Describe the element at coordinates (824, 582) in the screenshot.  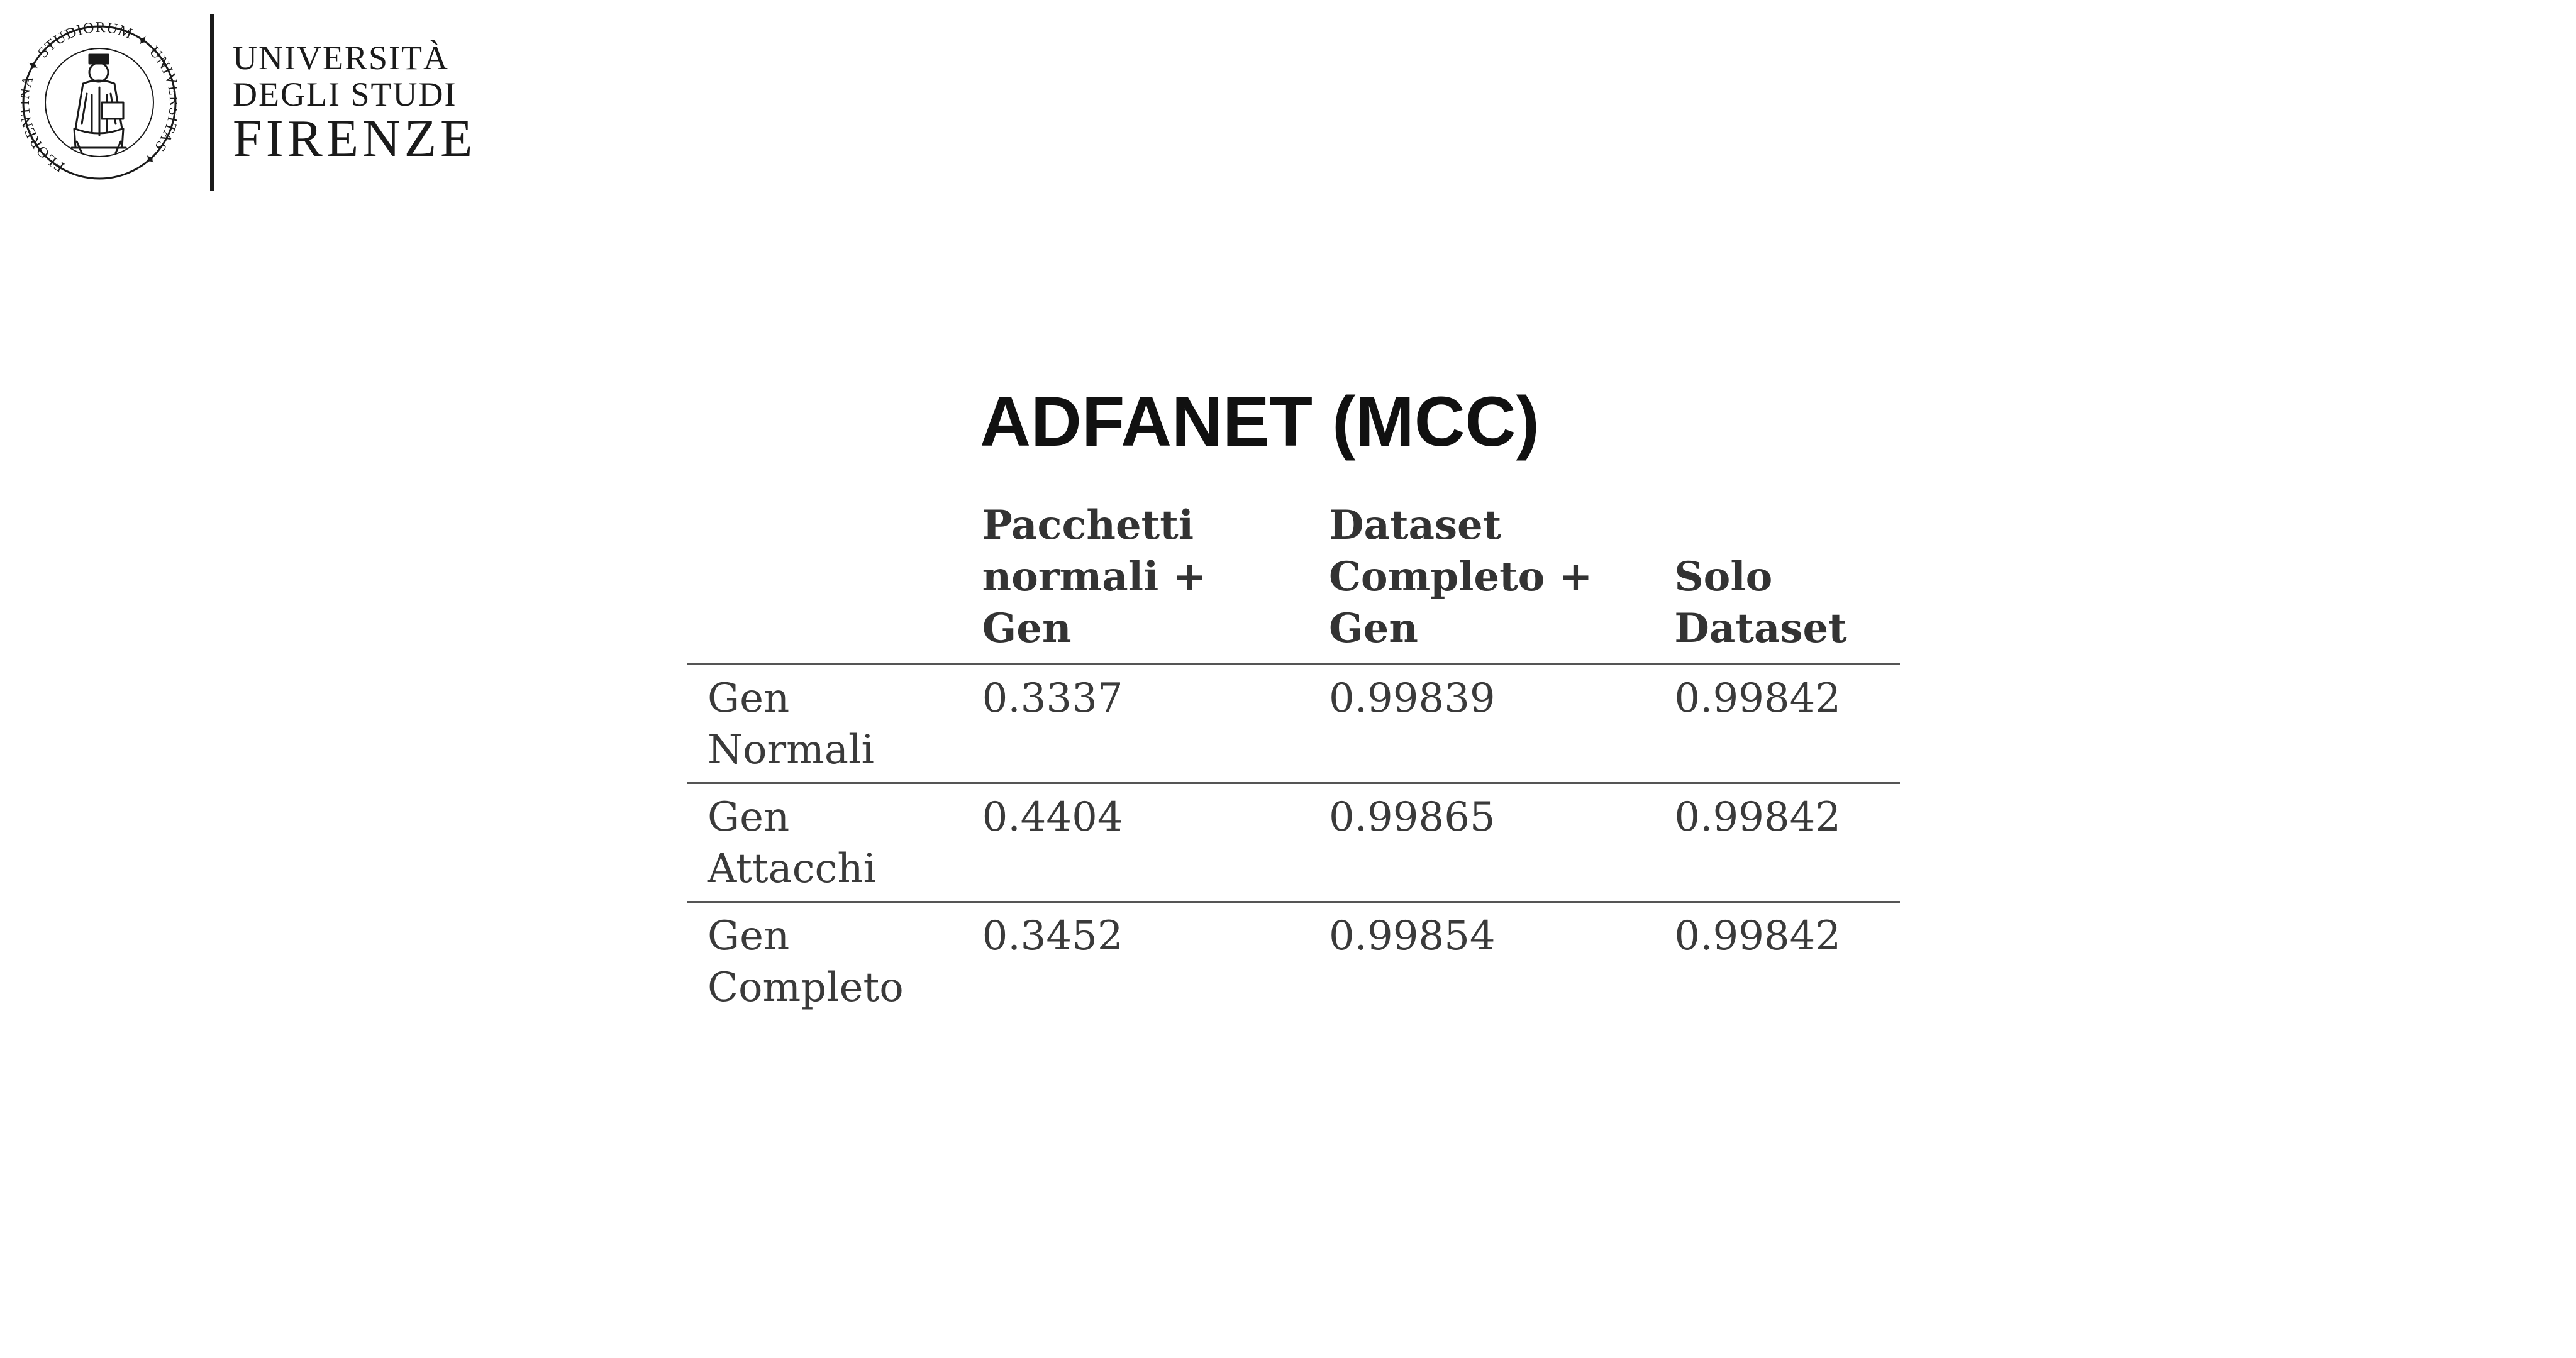
I see `table-header-empty` at that location.